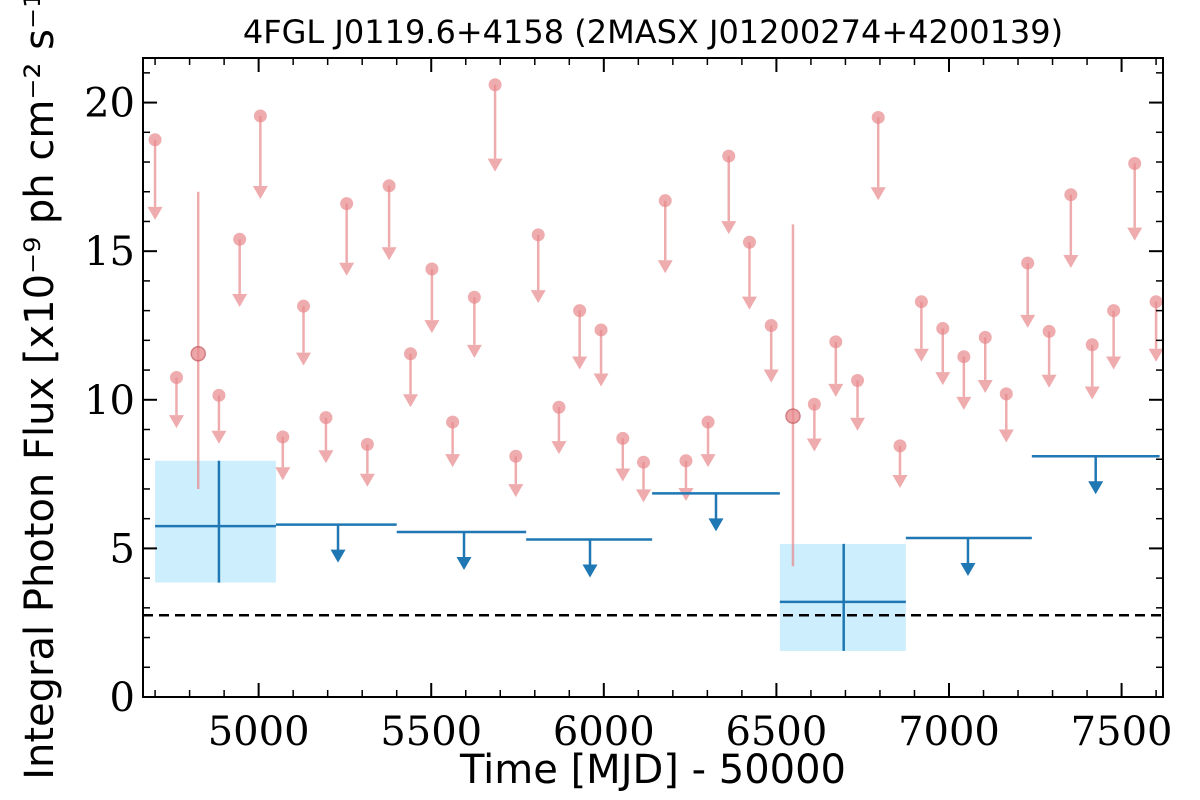  Describe the element at coordinates (259, 732) in the screenshot. I see `x-tick-label: 5000` at that location.